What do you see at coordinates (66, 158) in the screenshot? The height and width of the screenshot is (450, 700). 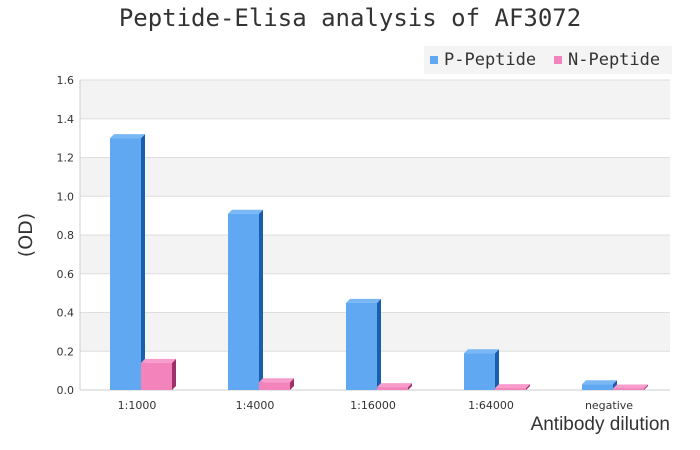 I see `y-tick-label: 1.2` at bounding box center [66, 158].